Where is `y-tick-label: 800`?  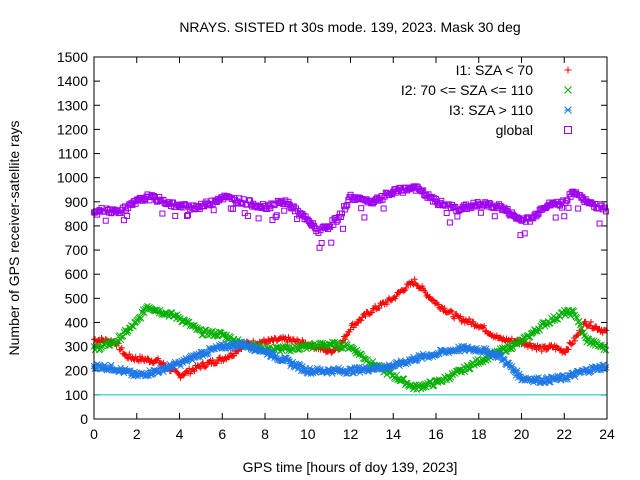 y-tick-label: 800 is located at coordinates (77, 226).